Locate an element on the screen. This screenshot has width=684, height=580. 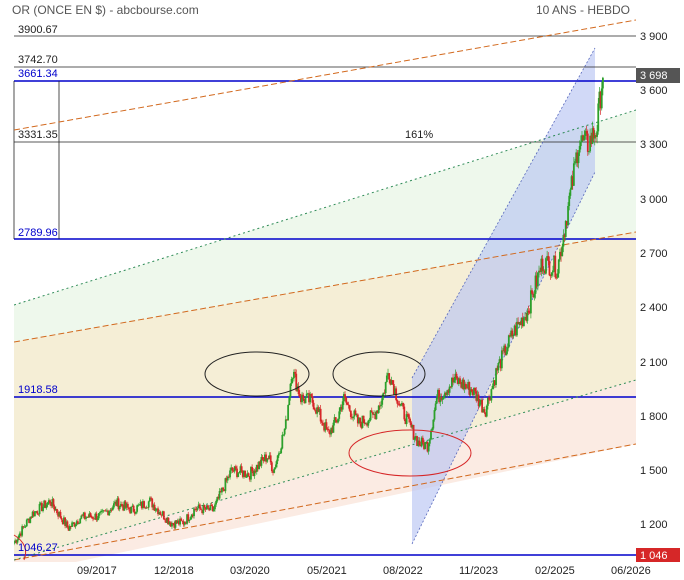
level-2789-label: 2789.96 is located at coordinates (38, 233).